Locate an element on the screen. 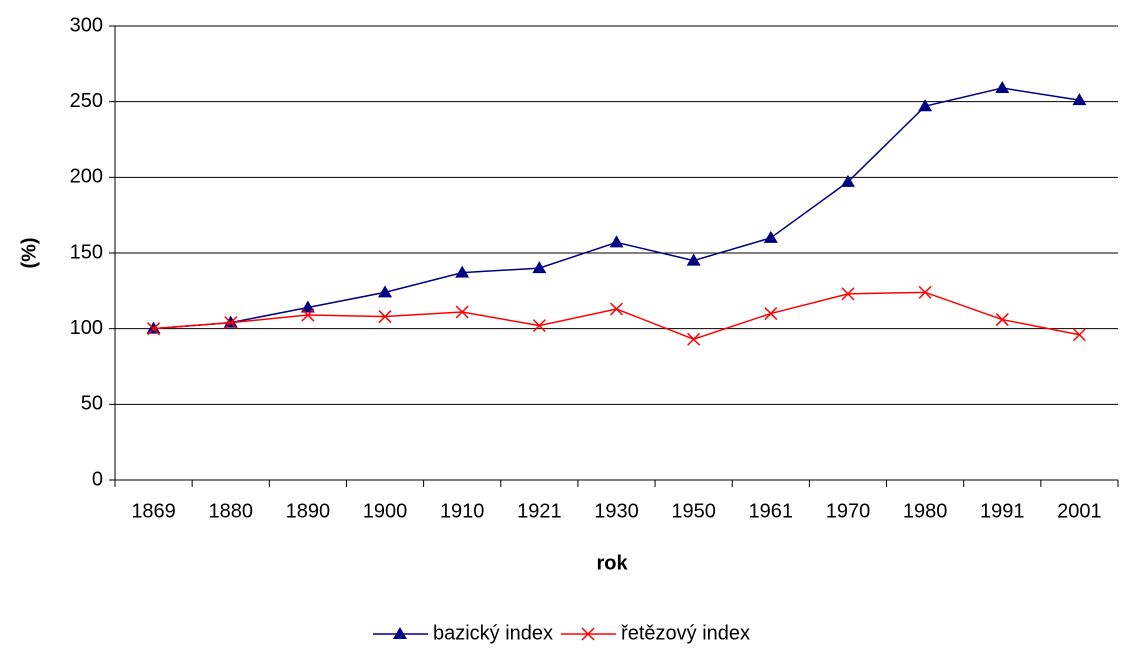 The image size is (1123, 648). x-tick-label: 1900 is located at coordinates (385, 511).